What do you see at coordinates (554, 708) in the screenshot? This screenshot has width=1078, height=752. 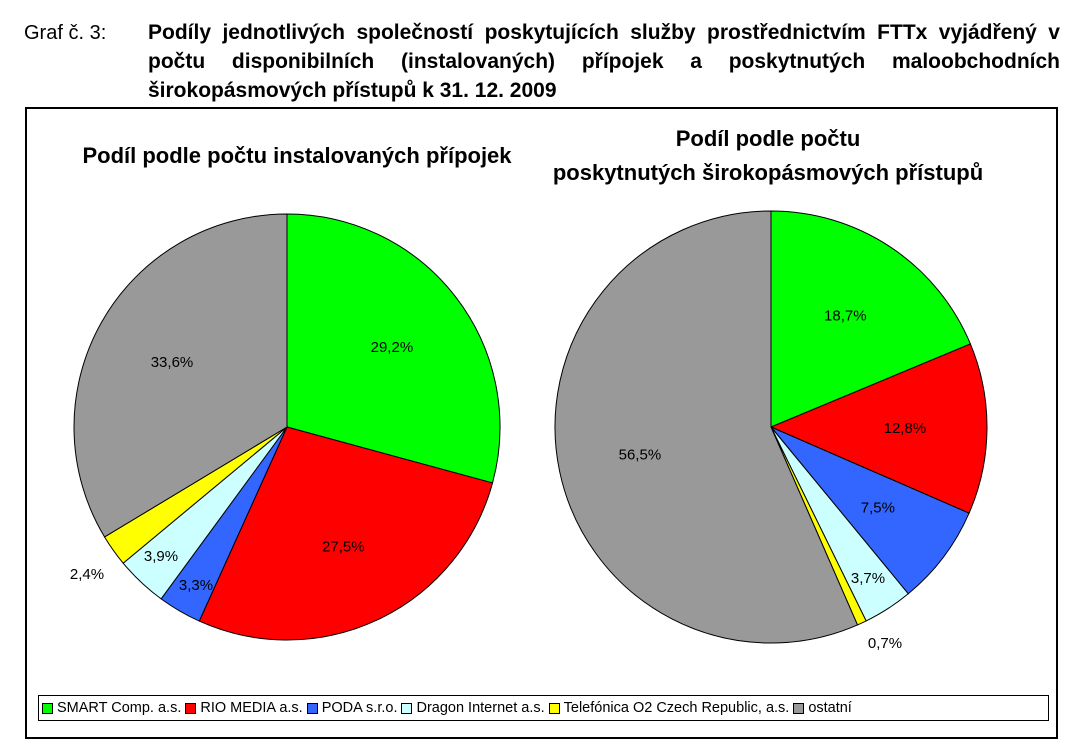 I see `legend-swatch-telefonica-o2-czech-republic-a-s` at bounding box center [554, 708].